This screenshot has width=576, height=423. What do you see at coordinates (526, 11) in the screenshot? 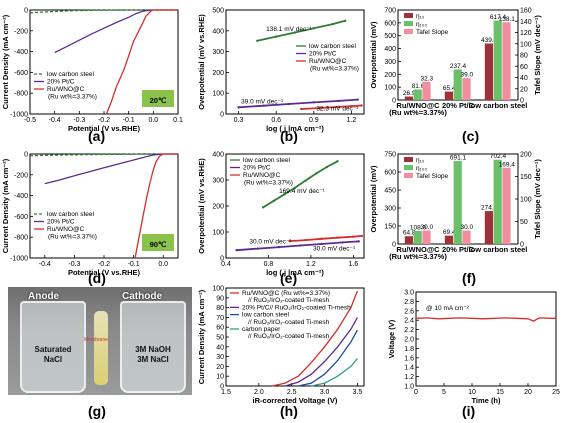
I see `y2-tick-label-c: 160` at bounding box center [526, 11].